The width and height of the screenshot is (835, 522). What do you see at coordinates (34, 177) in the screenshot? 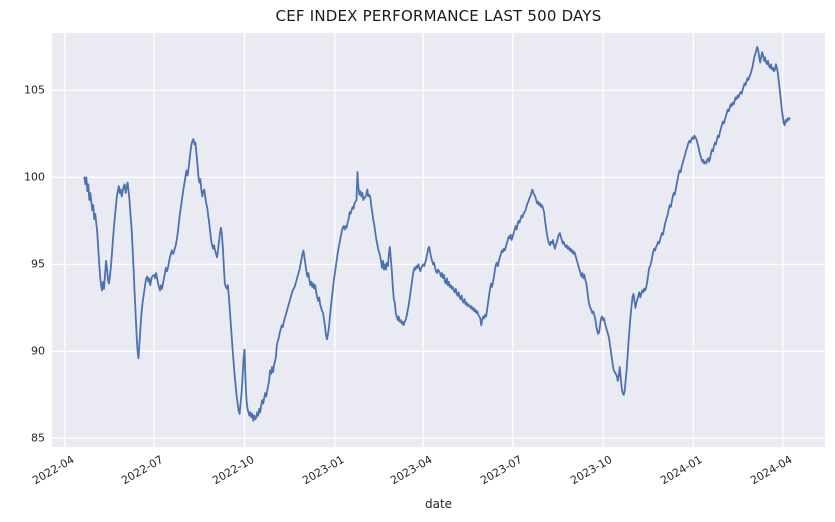
I see `y-tick-label: 100` at bounding box center [34, 177].